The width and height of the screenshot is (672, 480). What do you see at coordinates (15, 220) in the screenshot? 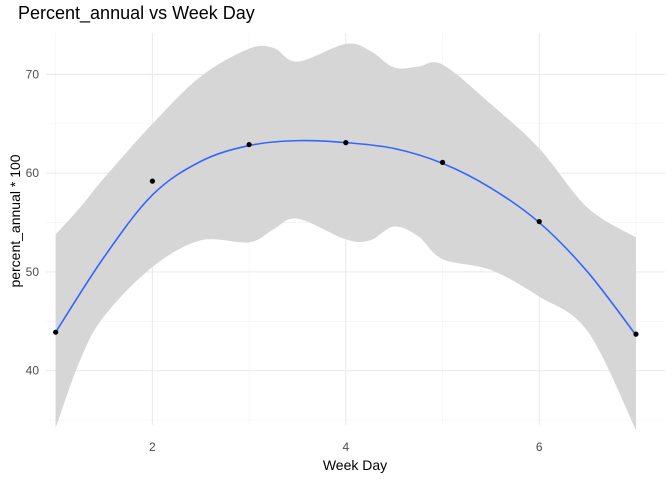
I see `y-axis-label: percent_annual * 100` at bounding box center [15, 220].